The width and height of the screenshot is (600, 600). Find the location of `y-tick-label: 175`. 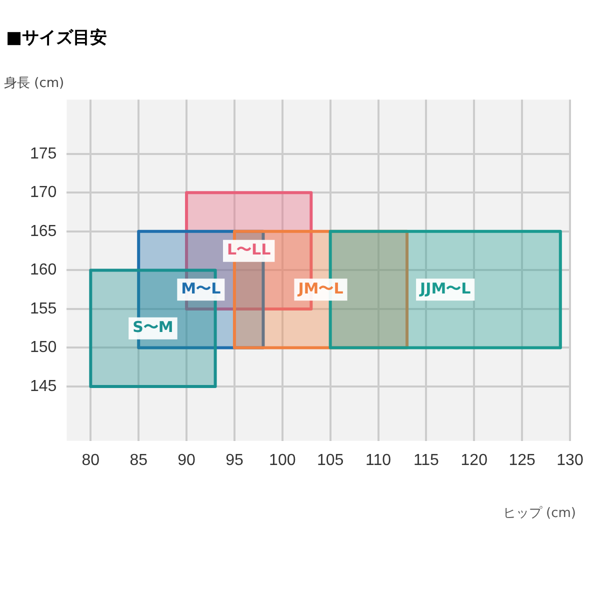

y-tick-label: 175 is located at coordinates (43, 153).